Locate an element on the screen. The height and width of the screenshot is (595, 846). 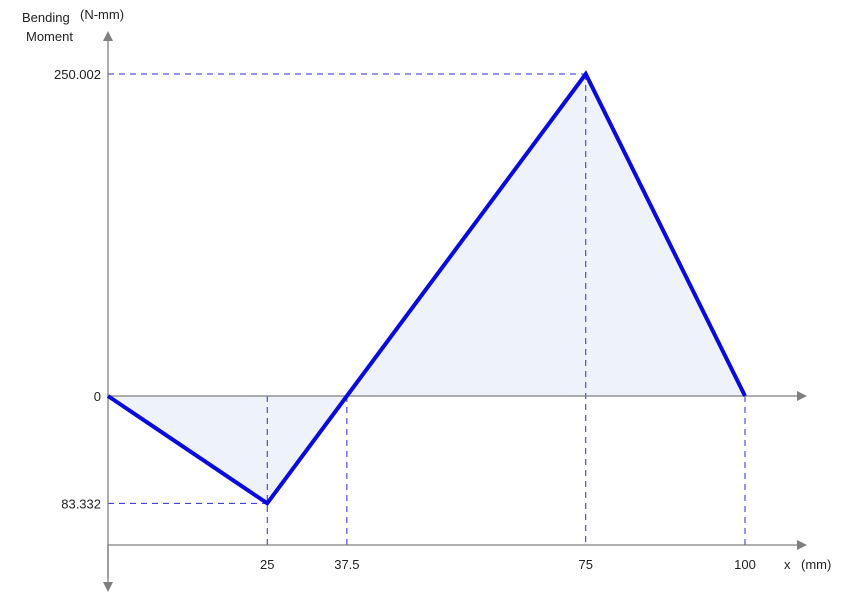
x-tick-label-1: 37.5 is located at coordinates (346, 564).